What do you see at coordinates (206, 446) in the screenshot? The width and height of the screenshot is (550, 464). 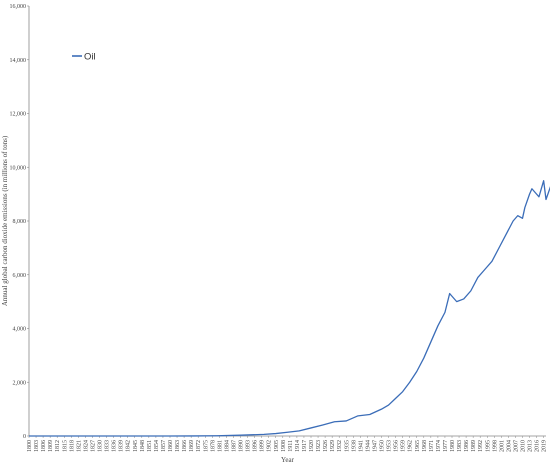 I see `x-tick-label: 1875` at bounding box center [206, 446].